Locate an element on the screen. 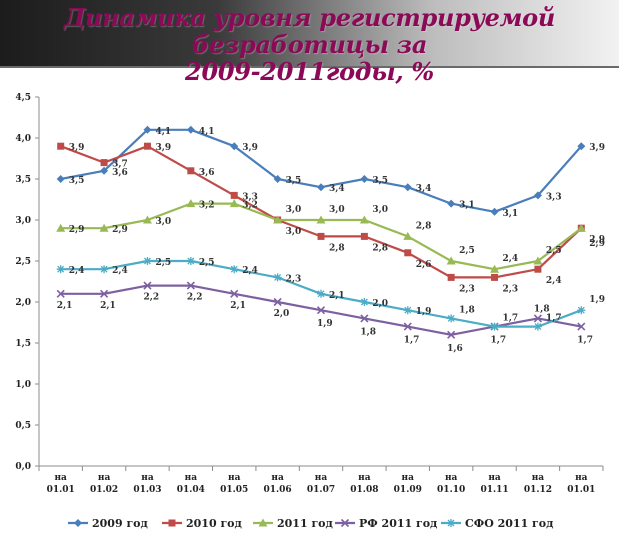  legend-label: СФО 2011 год is located at coordinates (509, 523).